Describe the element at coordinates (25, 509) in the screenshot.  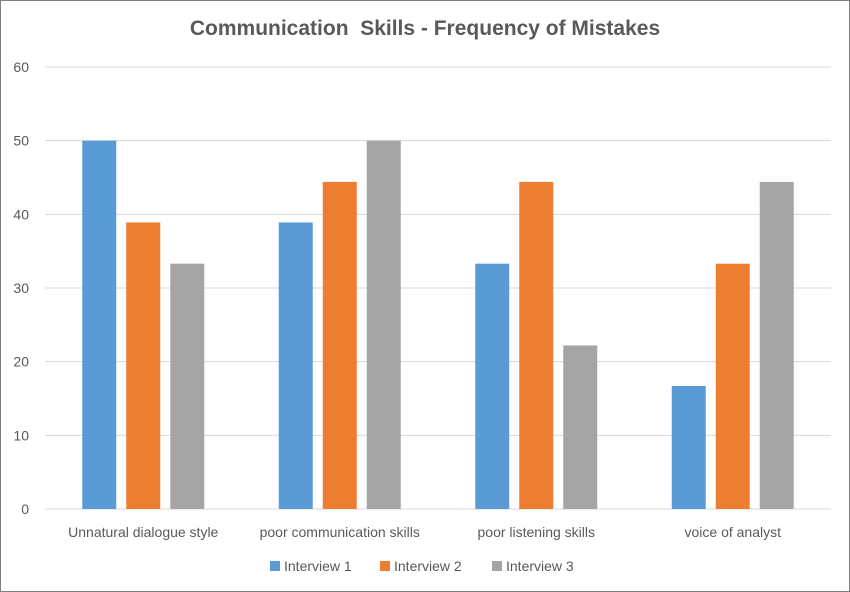
I see `y-tick-label: 0` at that location.